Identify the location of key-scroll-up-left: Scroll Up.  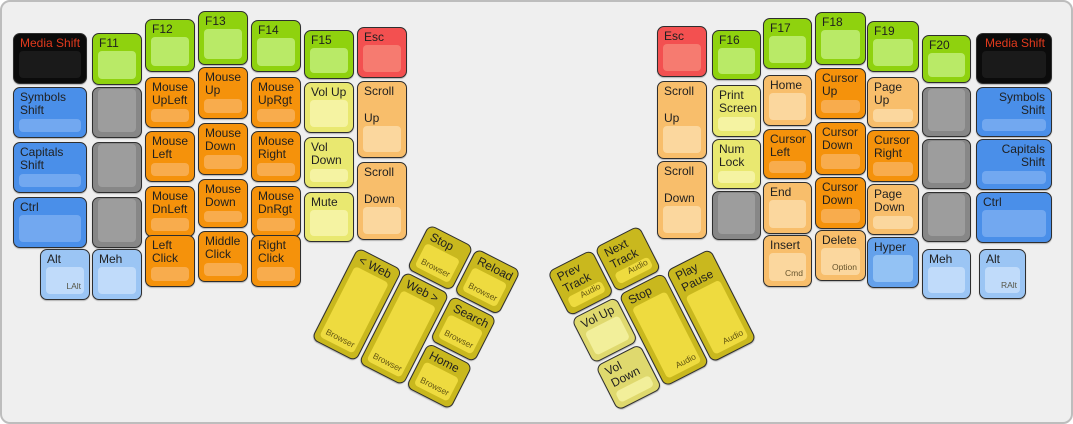
(382, 119).